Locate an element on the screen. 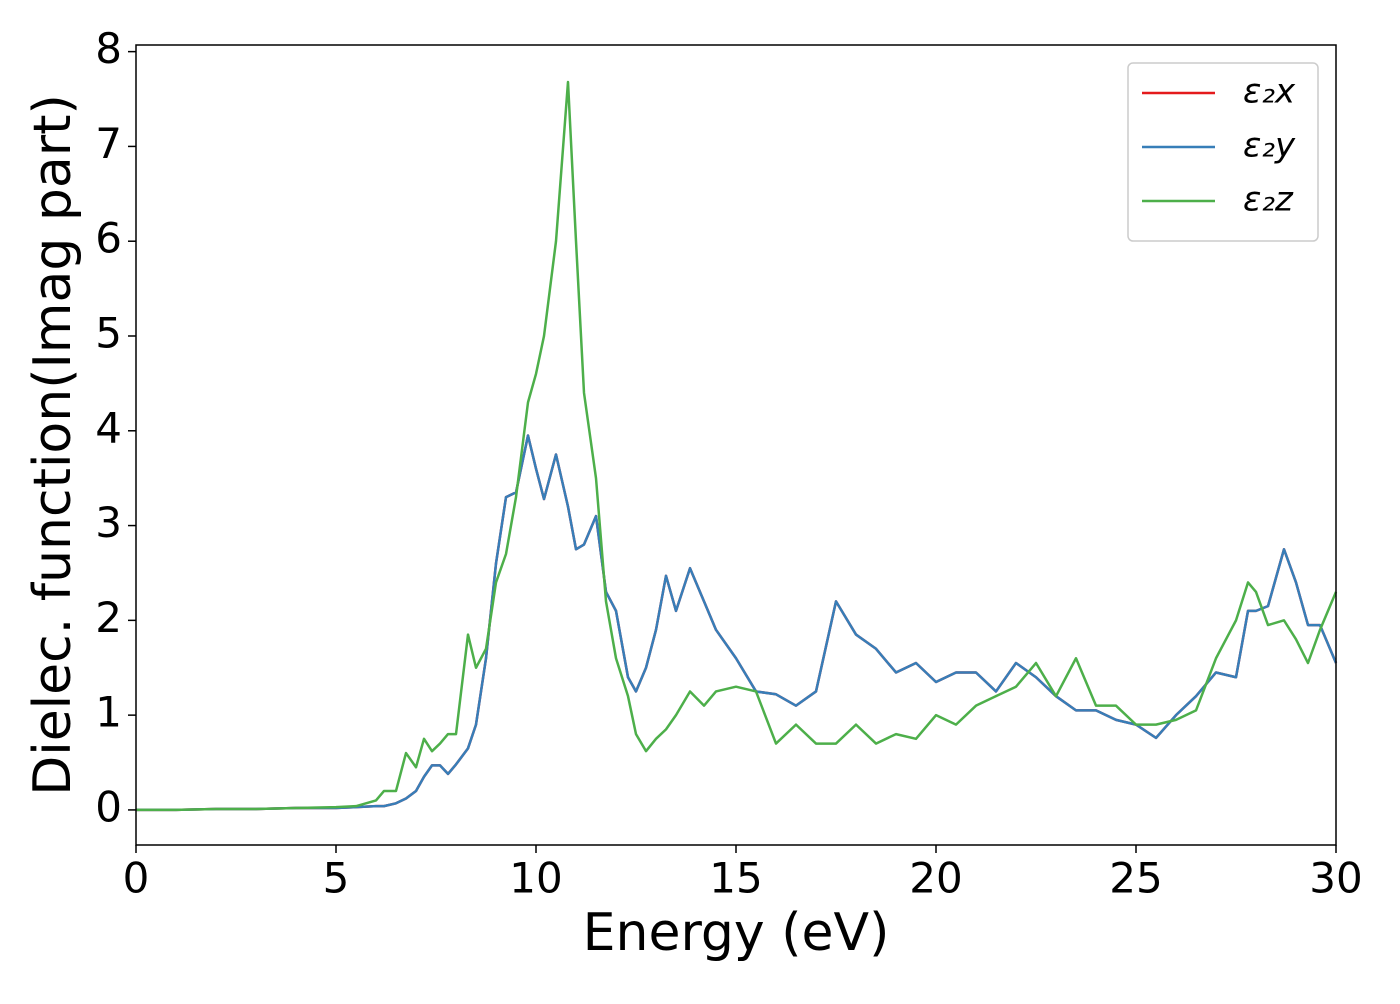 The height and width of the screenshot is (1004, 1400). y-tick-label: 8 is located at coordinates (108, 48).